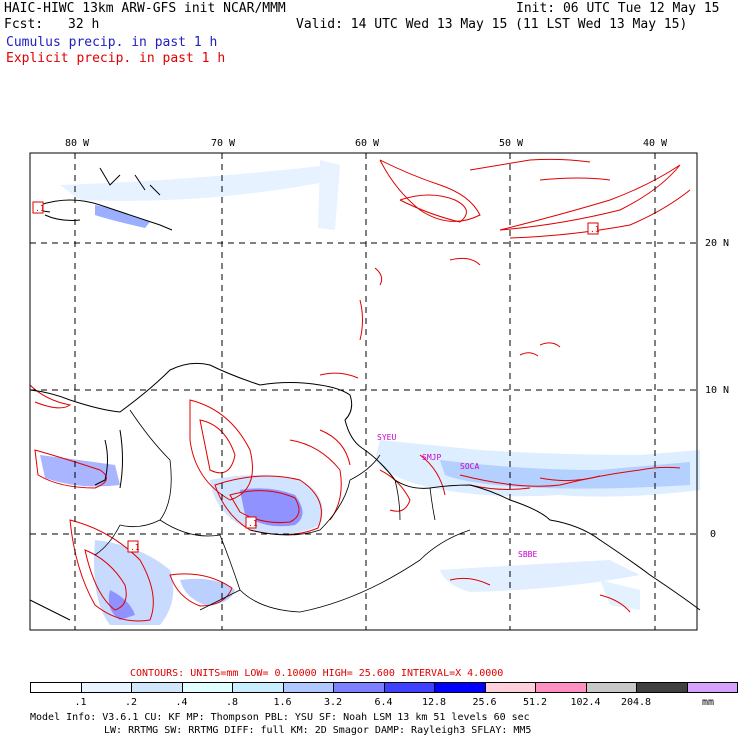  I want to click on station-sbbe: SBBE, so click(528, 554).